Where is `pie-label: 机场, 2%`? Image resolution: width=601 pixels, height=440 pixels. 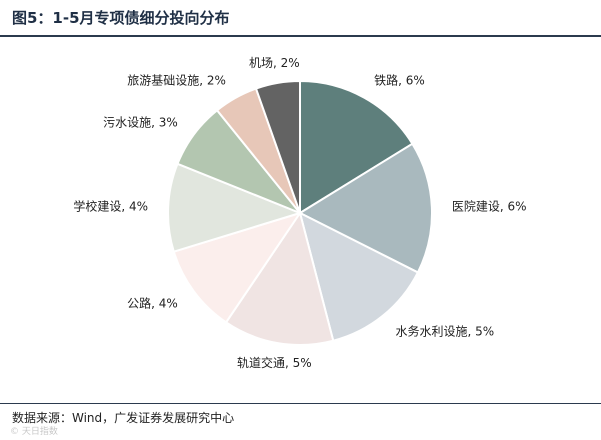 pie-label: 机场, 2% is located at coordinates (274, 63).